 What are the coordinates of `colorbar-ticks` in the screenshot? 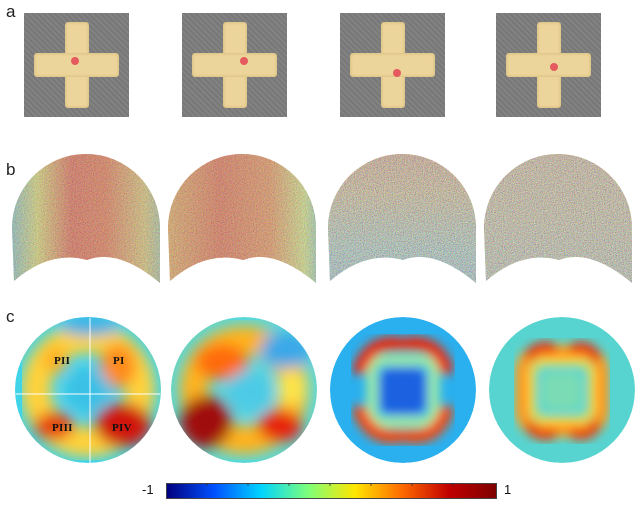 It's located at (330, 484).